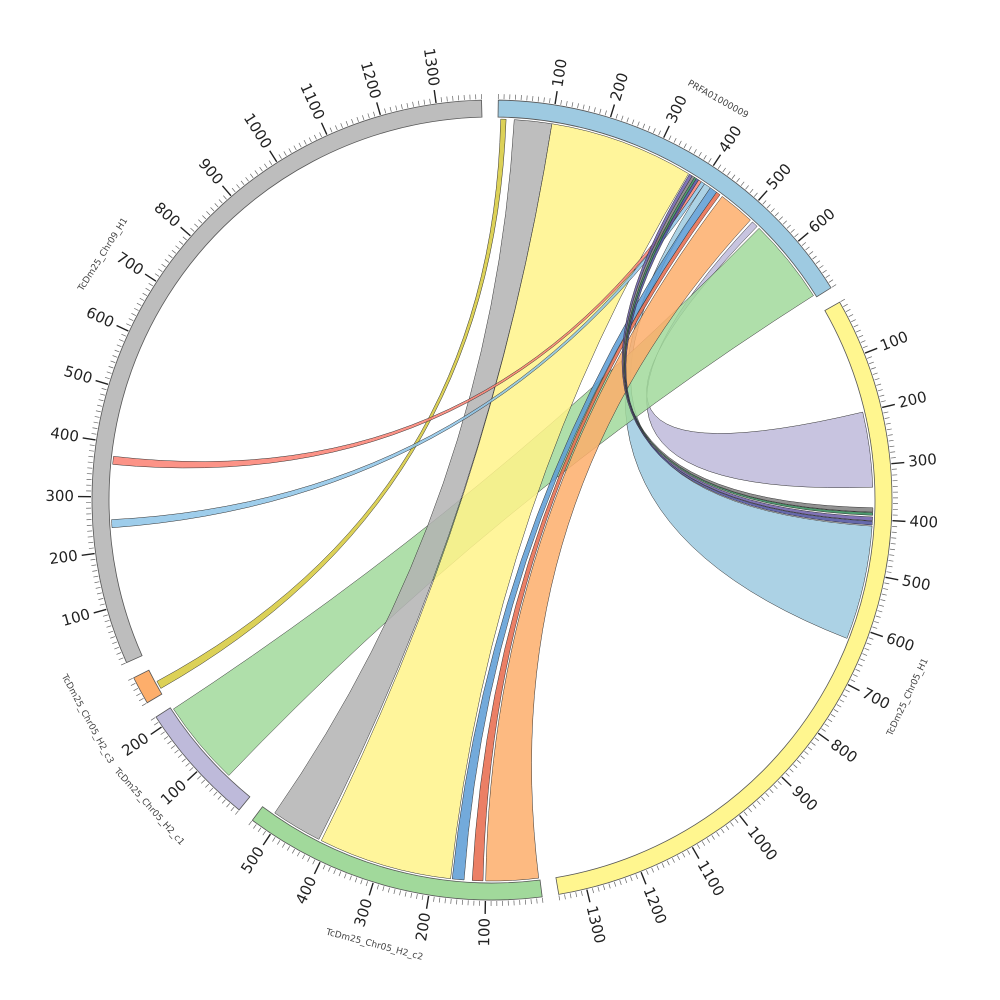 Image resolution: width=1000 pixels, height=1000 pixels. What do you see at coordinates (893, 341) in the screenshot?
I see `tick-label: 100` at bounding box center [893, 341].